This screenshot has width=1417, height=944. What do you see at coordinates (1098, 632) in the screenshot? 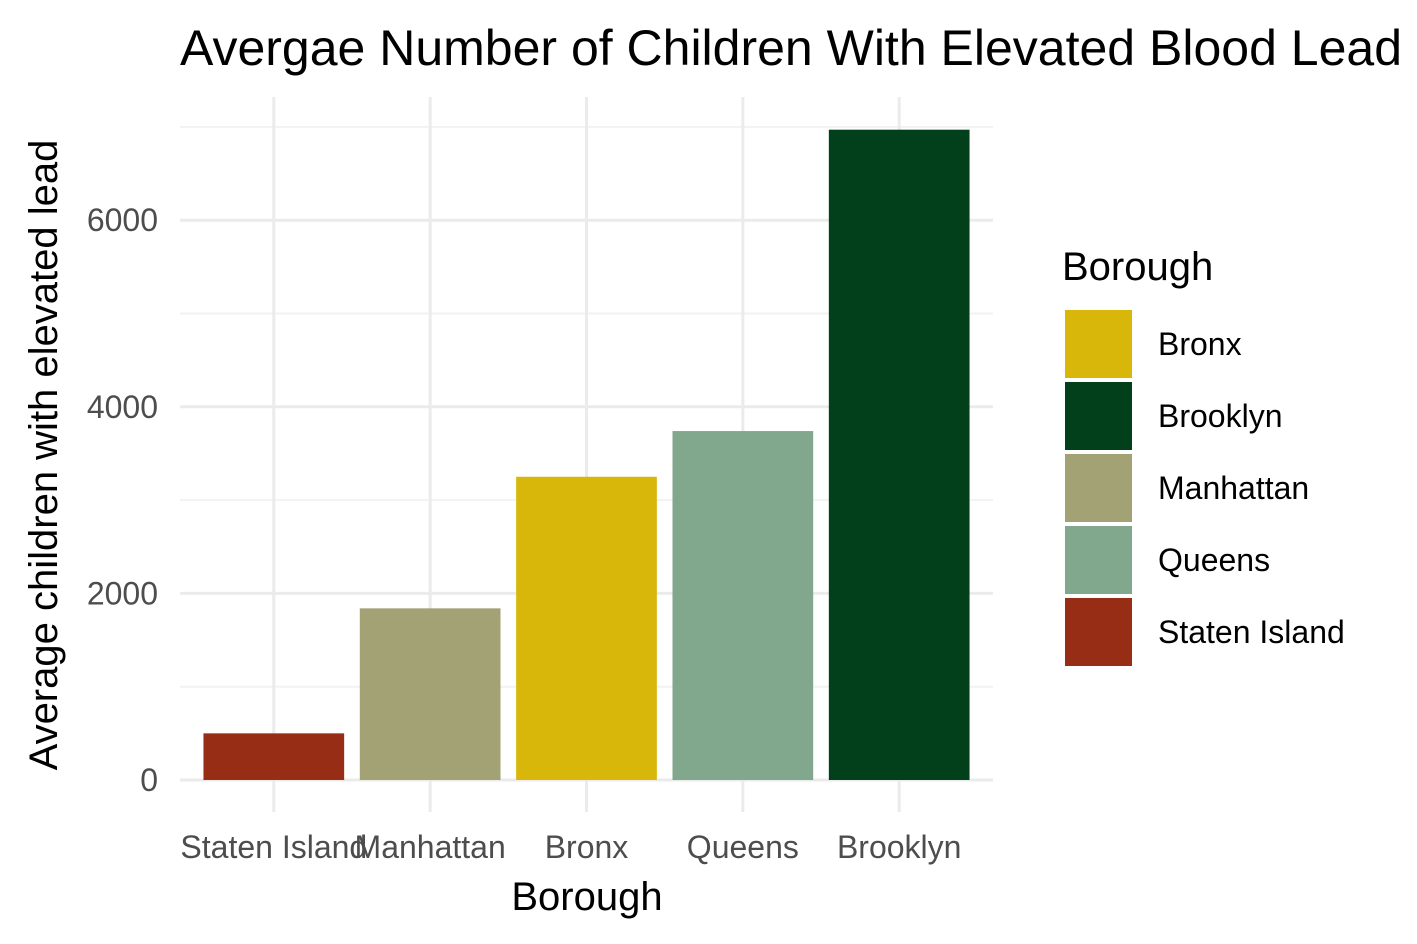
I see `legend-key-staten-island` at bounding box center [1098, 632].